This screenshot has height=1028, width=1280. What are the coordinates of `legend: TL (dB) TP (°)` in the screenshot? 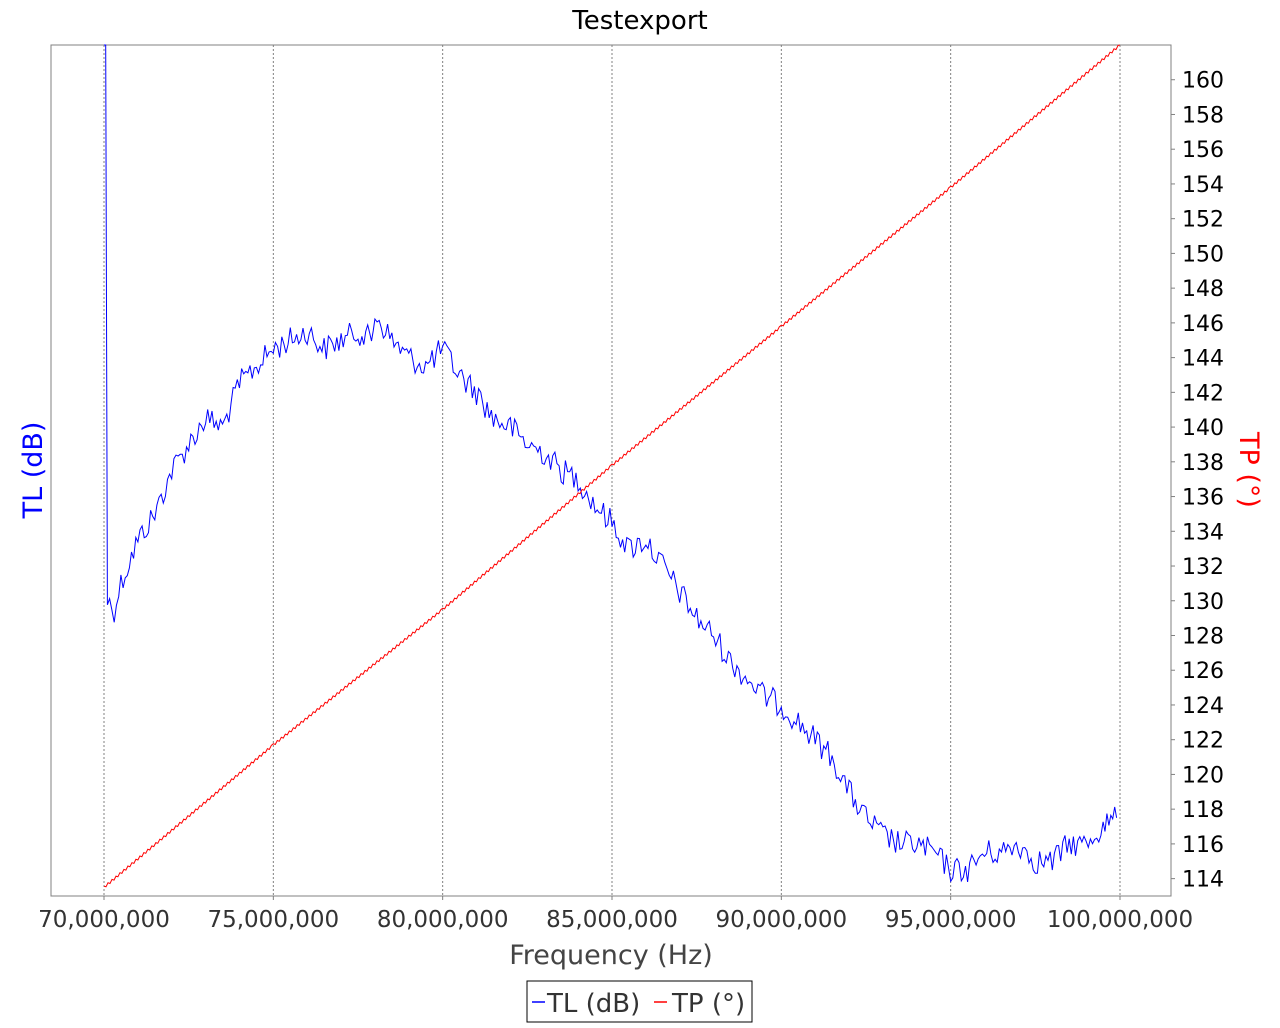 It's located at (639, 1001).